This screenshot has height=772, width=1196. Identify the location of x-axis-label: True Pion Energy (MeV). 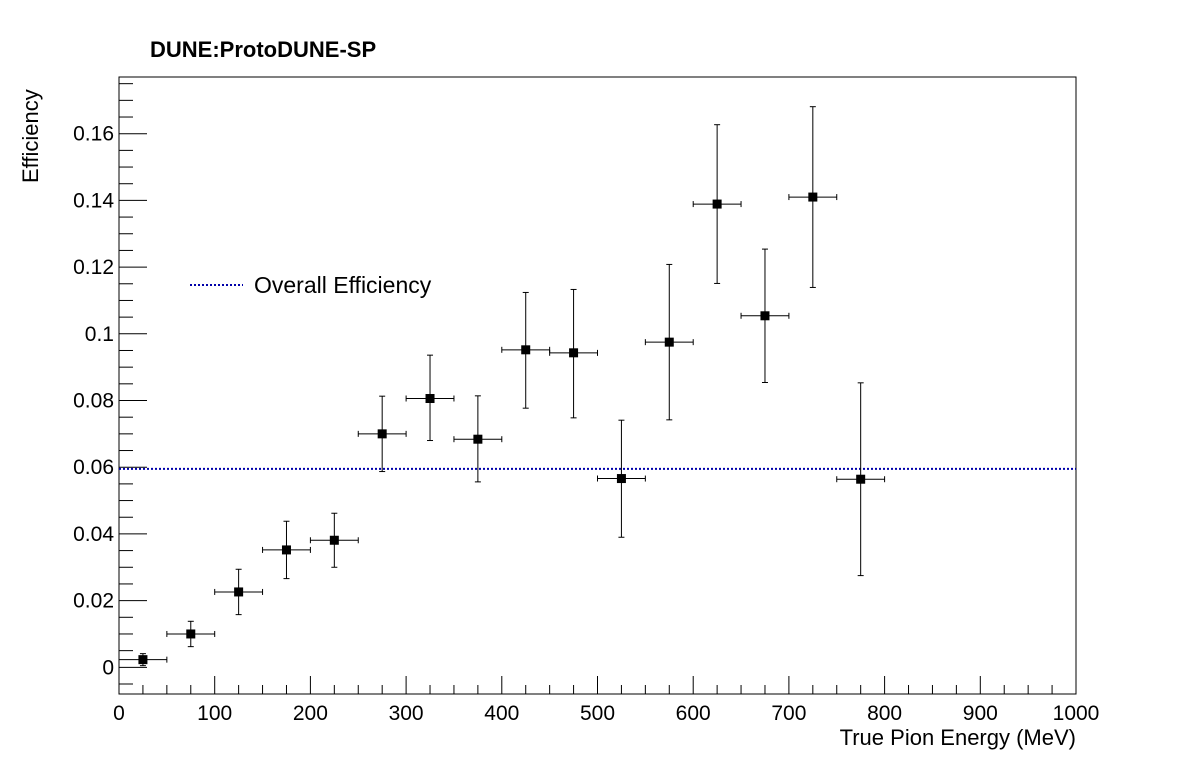
(958, 737).